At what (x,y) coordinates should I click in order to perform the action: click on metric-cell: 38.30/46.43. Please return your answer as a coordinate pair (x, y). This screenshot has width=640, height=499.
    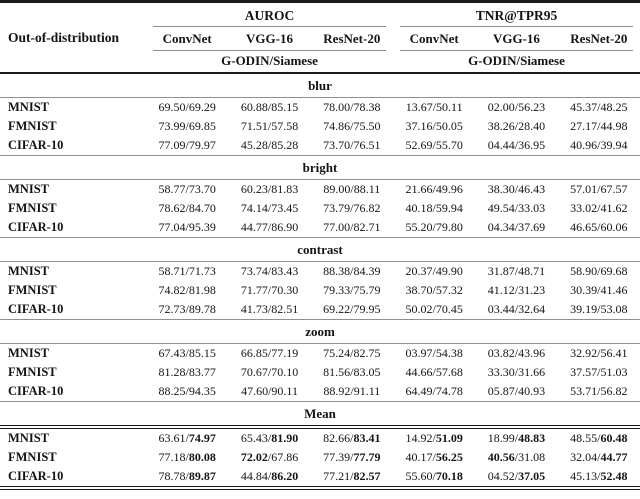
    Looking at the image, I should click on (516, 190).